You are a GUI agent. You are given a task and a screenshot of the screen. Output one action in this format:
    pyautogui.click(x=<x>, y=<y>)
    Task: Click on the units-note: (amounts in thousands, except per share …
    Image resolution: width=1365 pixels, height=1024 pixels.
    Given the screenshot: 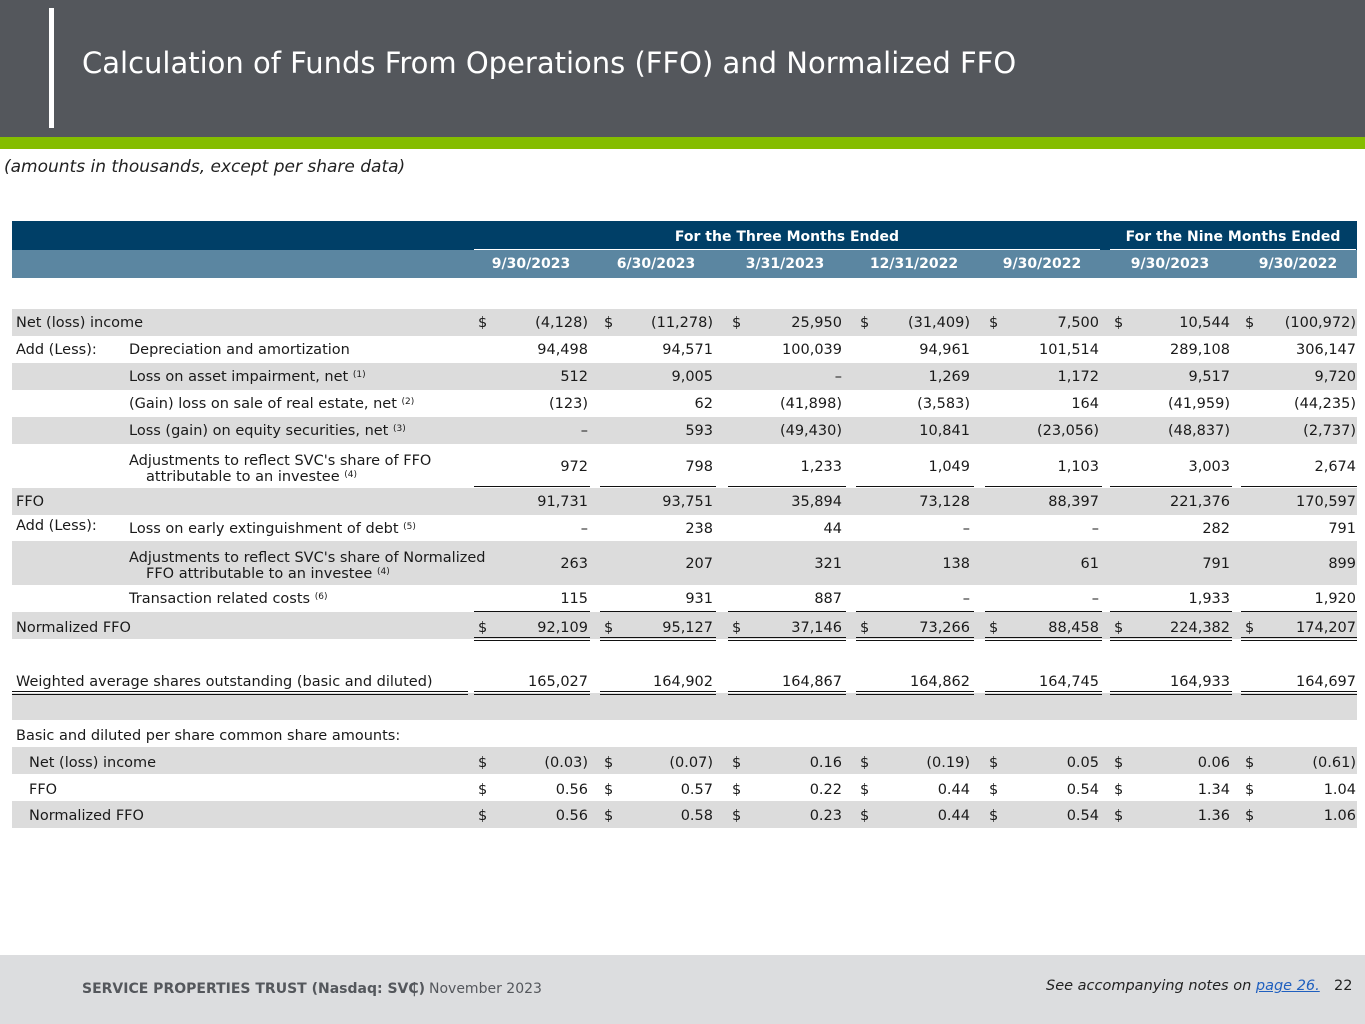 What is the action you would take?
    pyautogui.click(x=205, y=167)
    